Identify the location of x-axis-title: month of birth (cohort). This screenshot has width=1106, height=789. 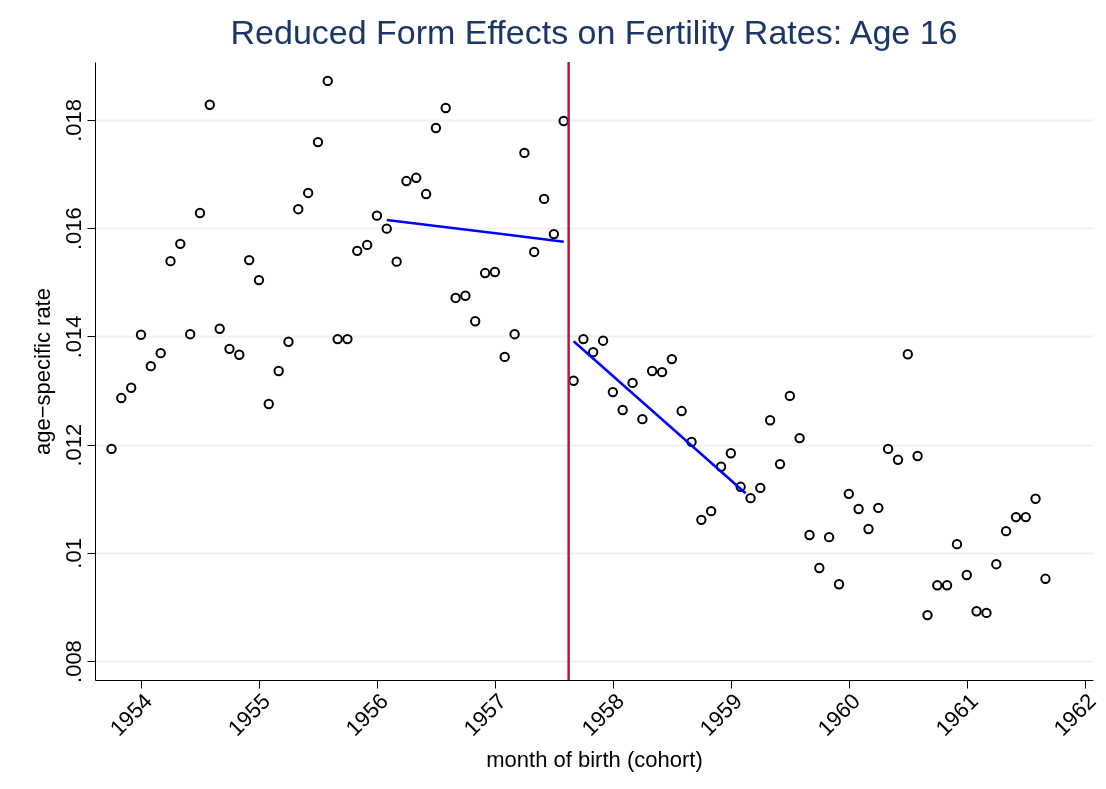
(594, 759).